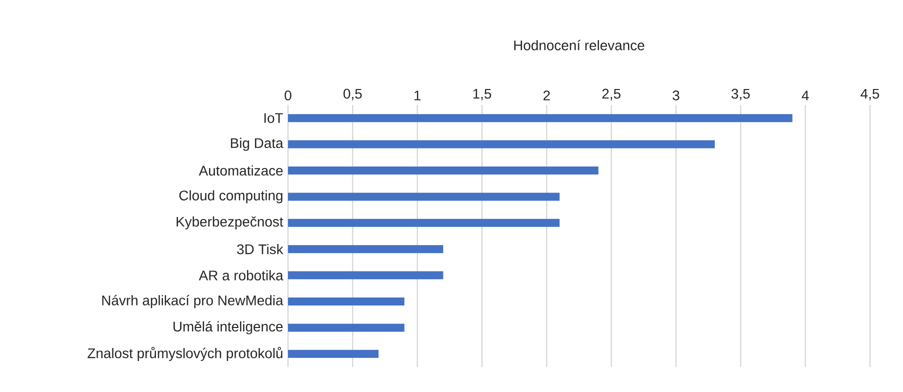 This screenshot has width=903, height=392. Describe the element at coordinates (417, 95) in the screenshot. I see `x-tick-label: 1` at that location.